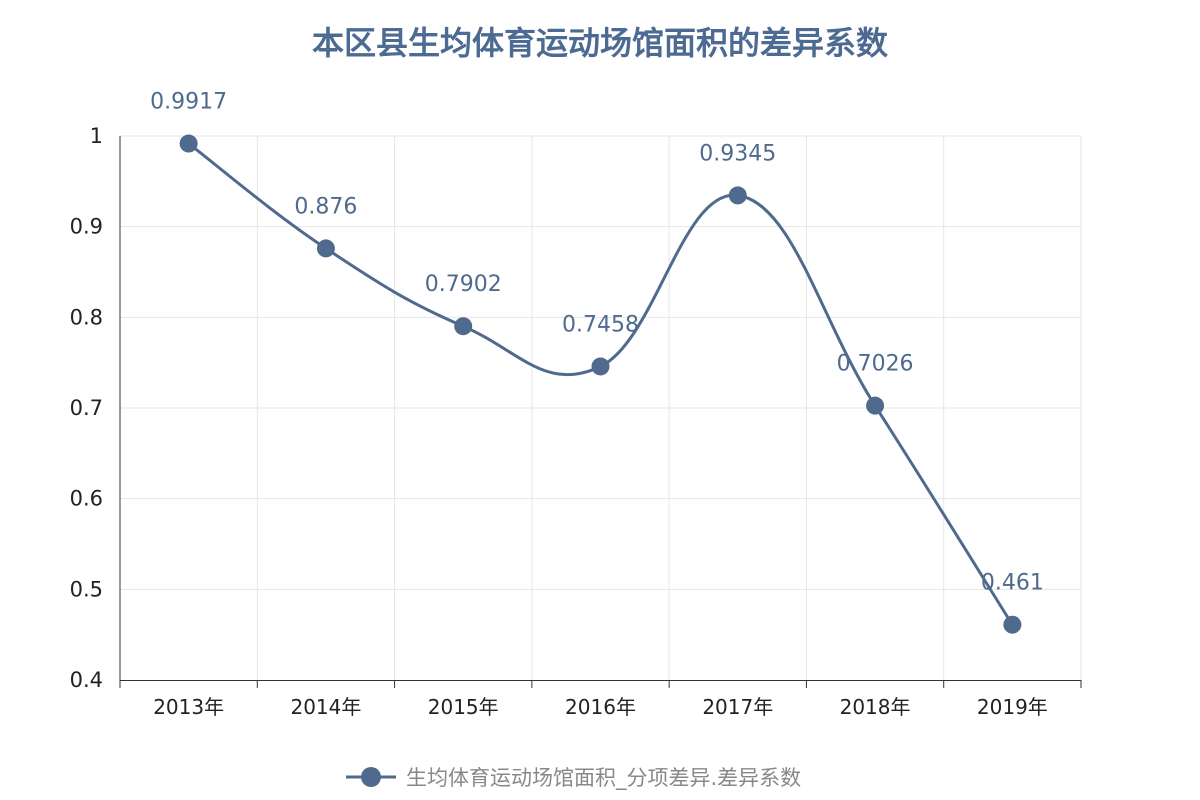  I want to click on x-tick-label: 2017年, so click(737, 707).